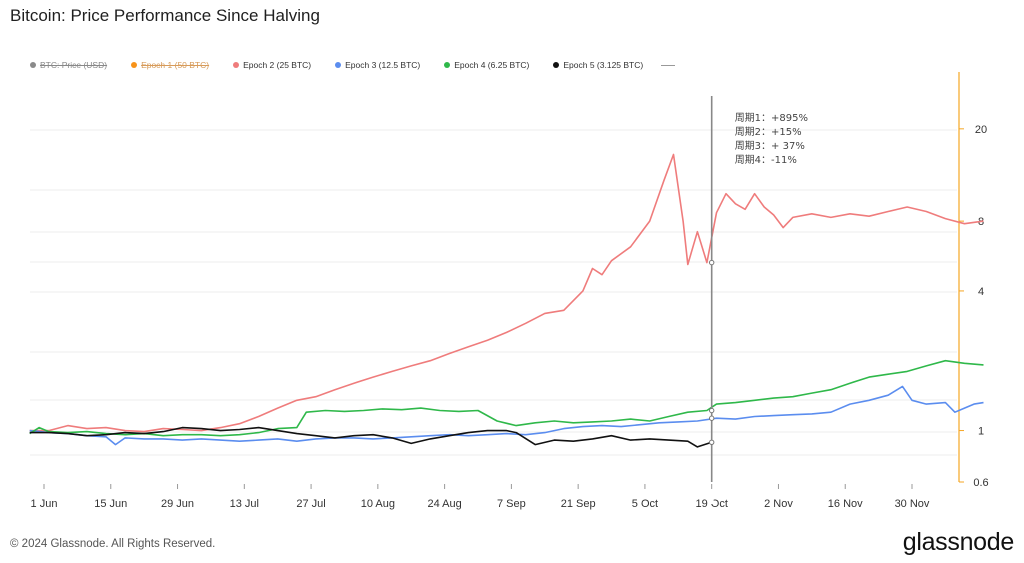 This screenshot has width=1024, height=563. What do you see at coordinates (645, 504) in the screenshot?
I see `x-tick-label: 5 Oct` at bounding box center [645, 504].